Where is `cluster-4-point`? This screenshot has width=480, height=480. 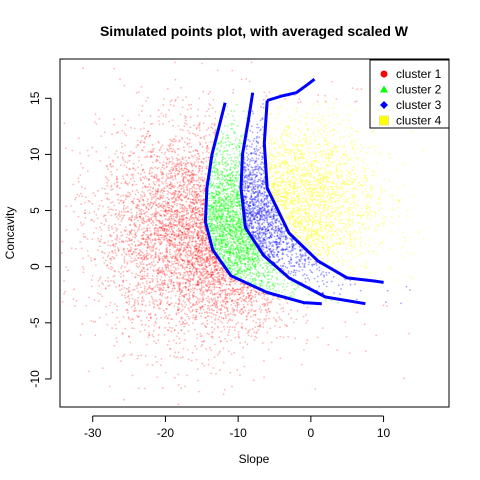 cluster-4-point is located at coordinates (288, 224).